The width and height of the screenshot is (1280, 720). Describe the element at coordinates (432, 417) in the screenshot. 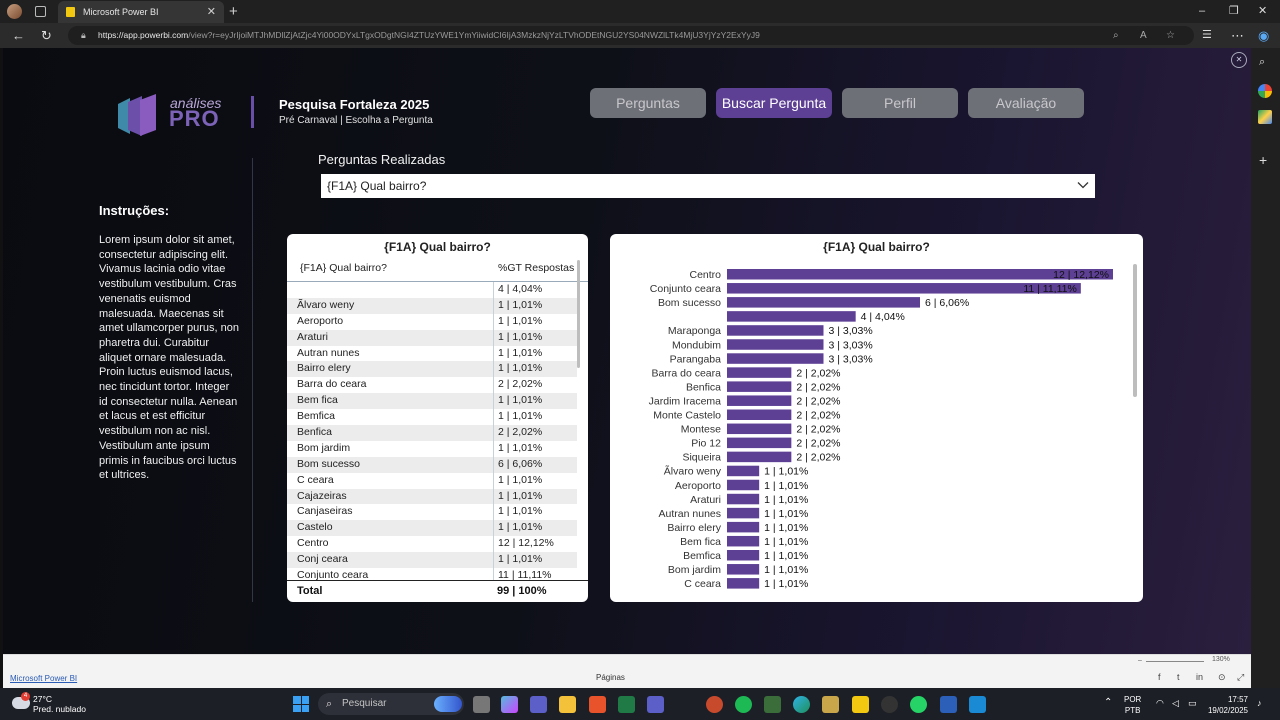

I see `table-row: Bemfica 1 | 1,01%` at that location.